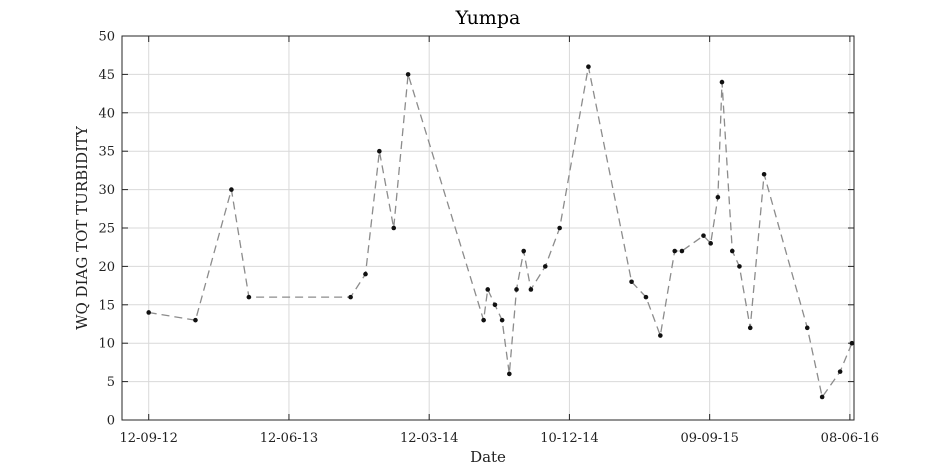 Image resolution: width=945 pixels, height=472 pixels. Describe the element at coordinates (569, 438) in the screenshot. I see `x-tick-label: 10-12-14` at that location.